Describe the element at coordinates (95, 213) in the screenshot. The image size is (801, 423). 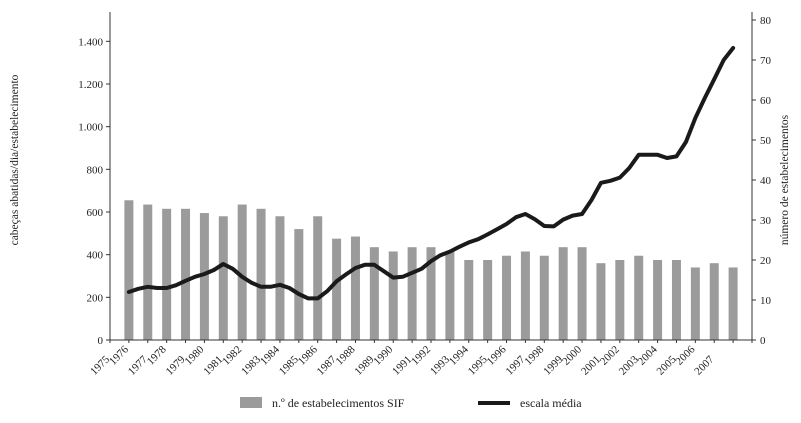
I see `y-left-tick-label: 600` at that location.